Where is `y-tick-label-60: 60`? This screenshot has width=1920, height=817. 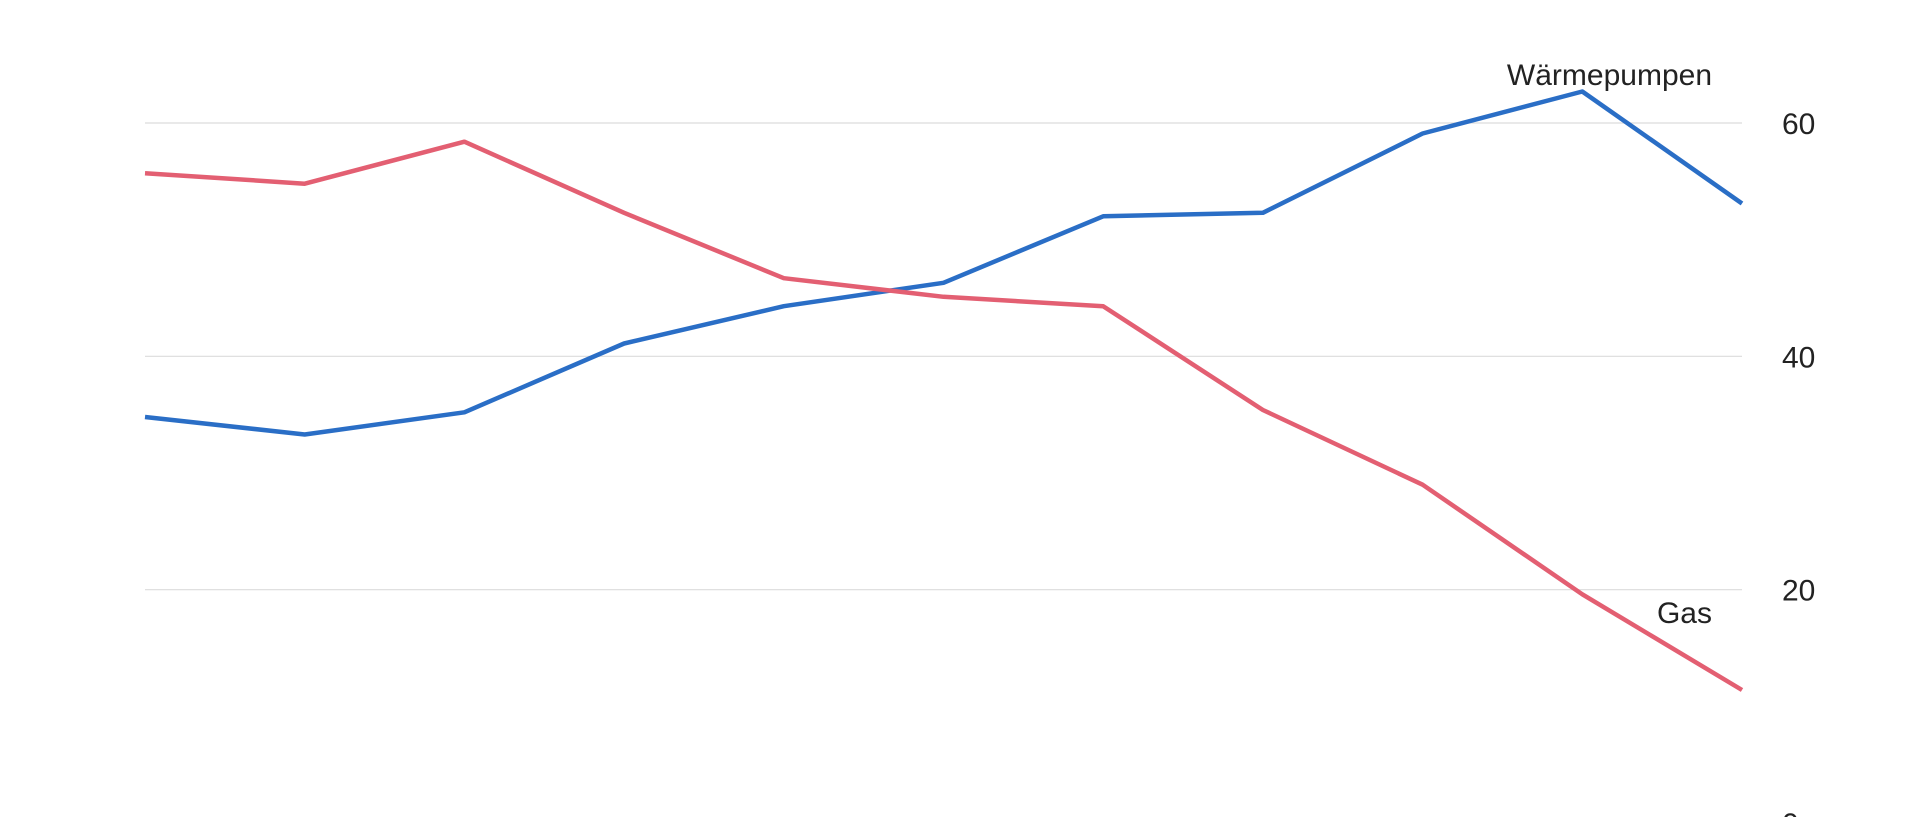
y-tick-label-60: 60 is located at coordinates (1798, 124).